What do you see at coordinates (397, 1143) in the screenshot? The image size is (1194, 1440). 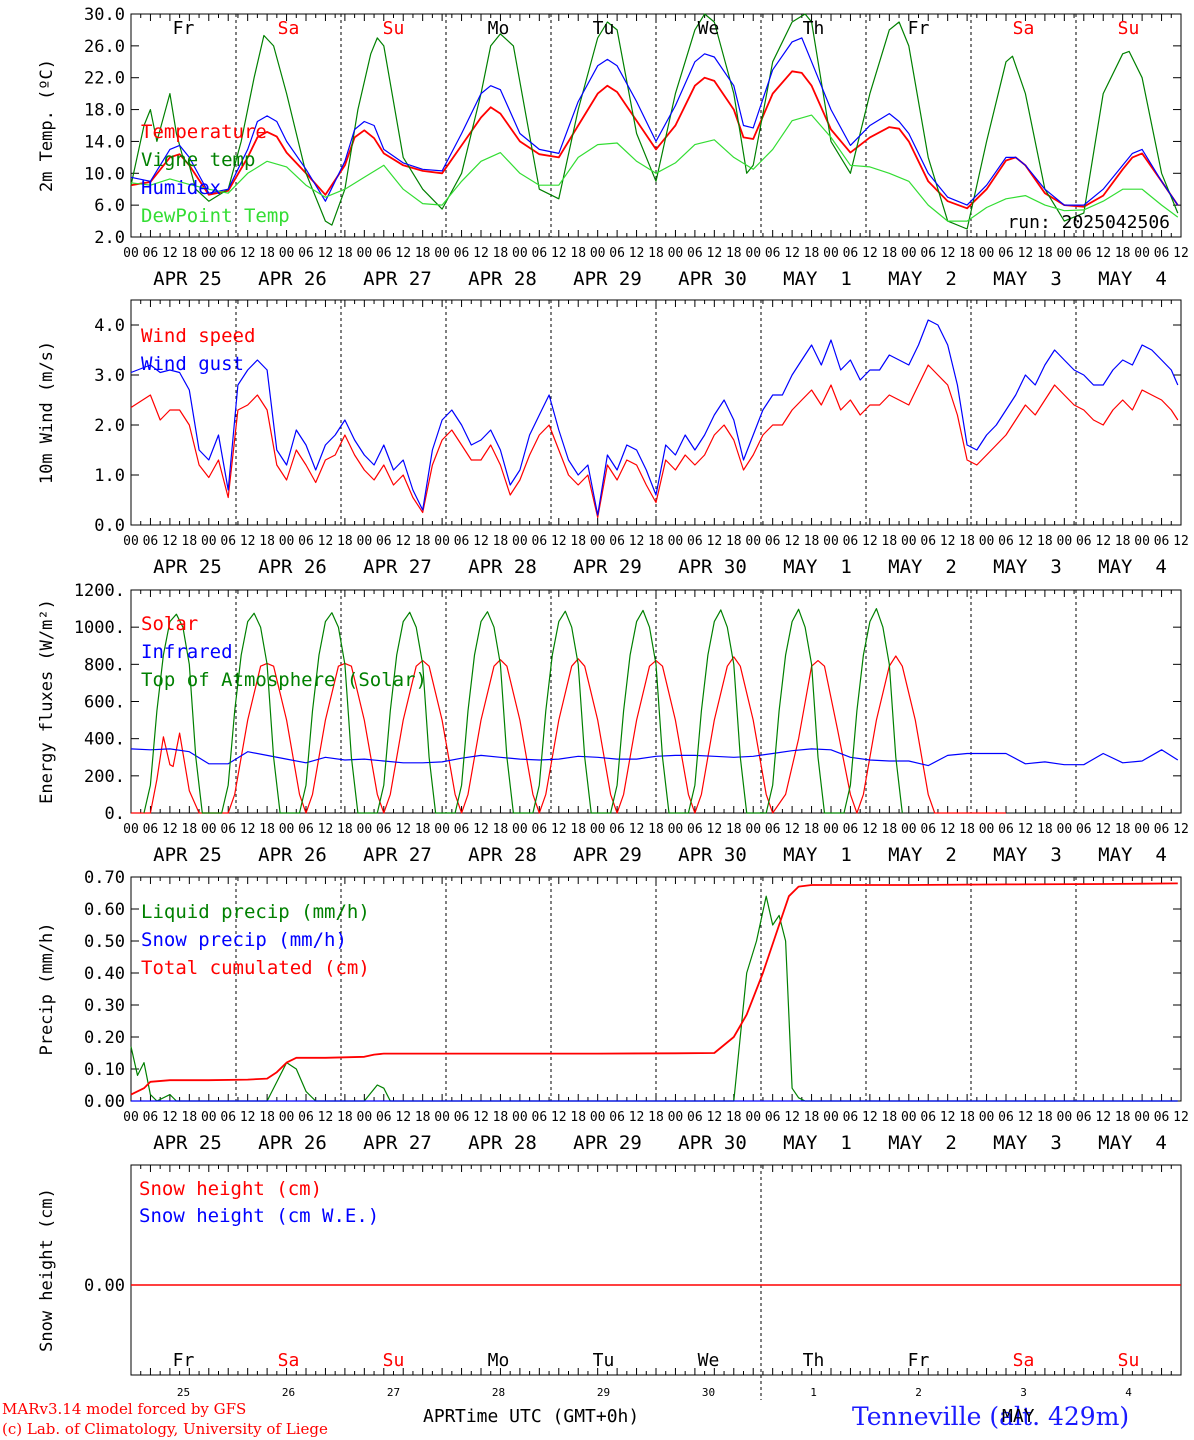 I see `date-label: APR 27` at bounding box center [397, 1143].